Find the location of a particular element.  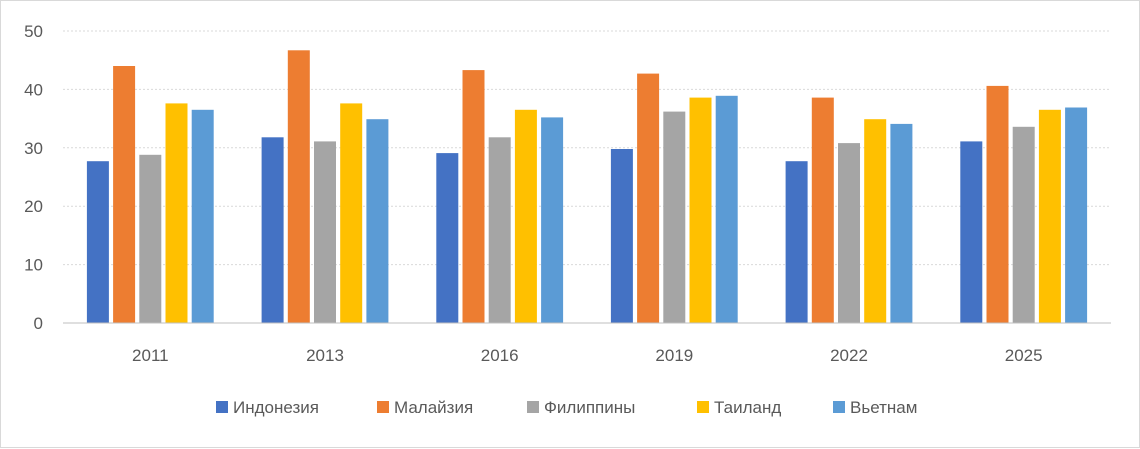

y-tick-label: 0 is located at coordinates (38, 323).